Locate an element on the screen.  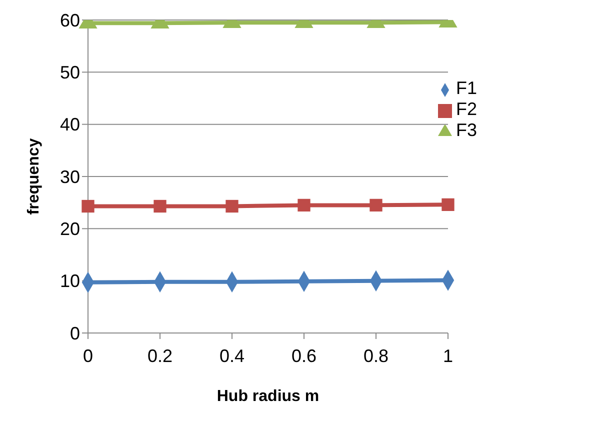
y-tick-label: 20 is located at coordinates (70, 229).